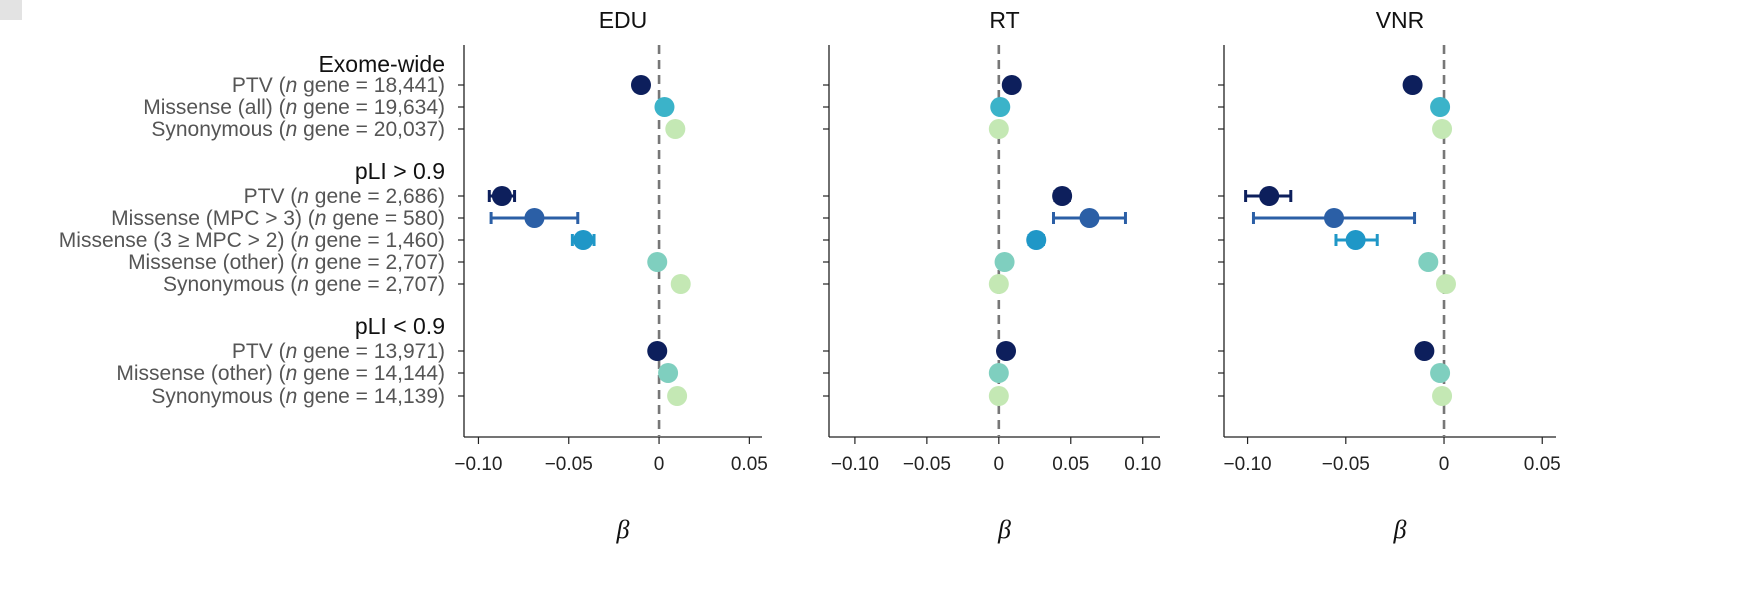 The width and height of the screenshot is (1756, 591). What do you see at coordinates (371, 129) in the screenshot?
I see `row-label-text: gene = 20,037)` at bounding box center [371, 129].